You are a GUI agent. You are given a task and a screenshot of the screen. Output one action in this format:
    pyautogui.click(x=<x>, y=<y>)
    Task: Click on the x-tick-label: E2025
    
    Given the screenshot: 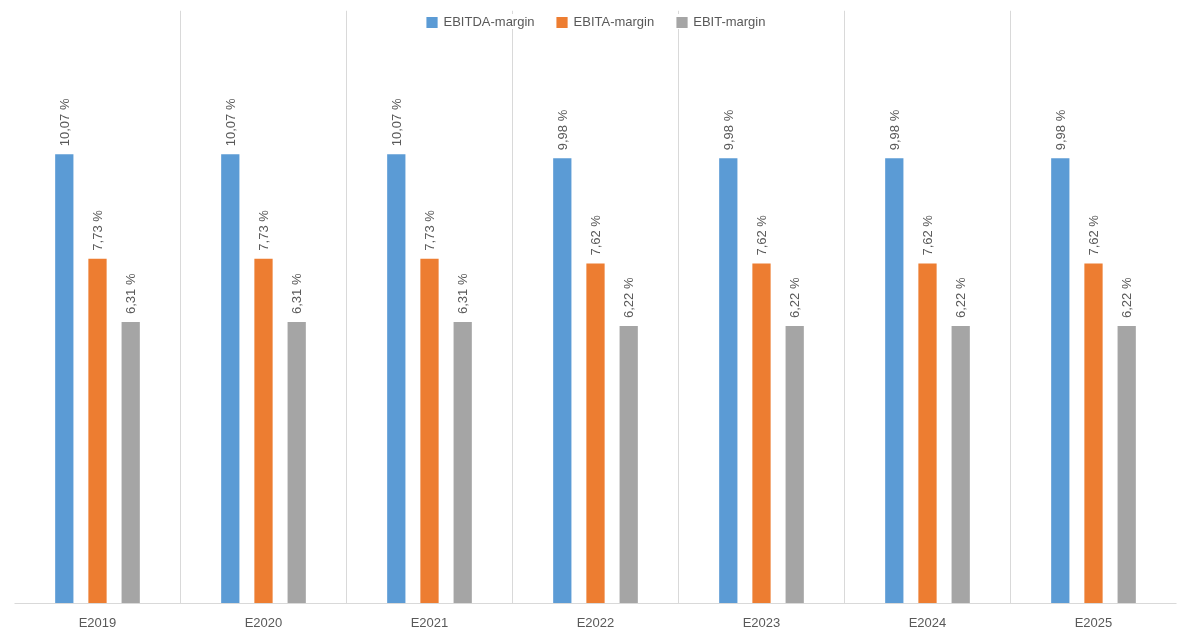 What is the action you would take?
    pyautogui.click(x=1093, y=622)
    